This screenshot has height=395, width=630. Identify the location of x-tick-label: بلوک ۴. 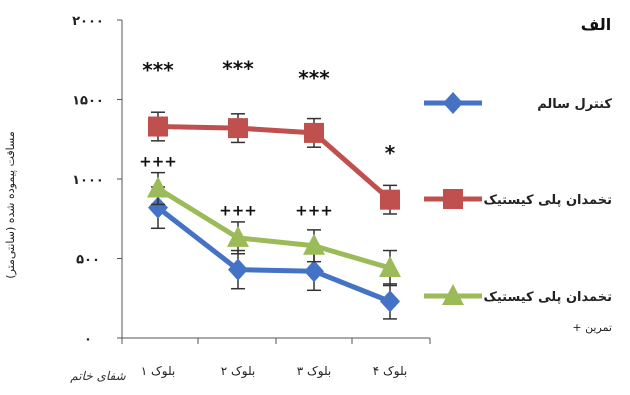
(390, 371).